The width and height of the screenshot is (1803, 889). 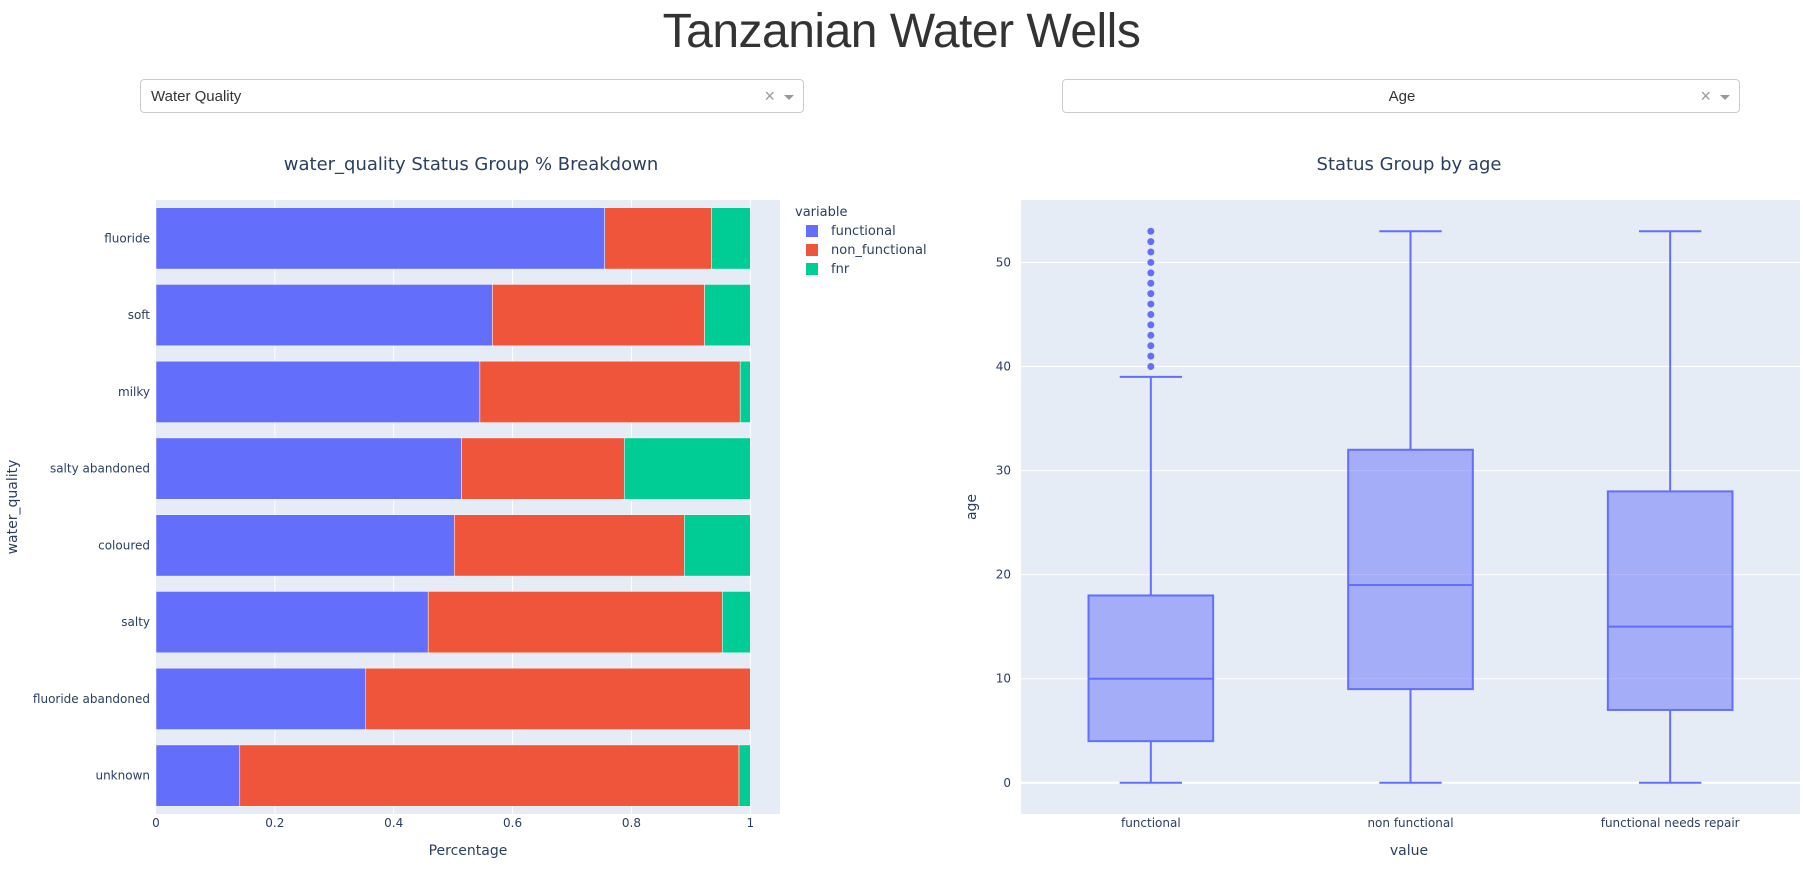 What do you see at coordinates (139, 315) in the screenshot?
I see `y-tick-label: soft` at bounding box center [139, 315].